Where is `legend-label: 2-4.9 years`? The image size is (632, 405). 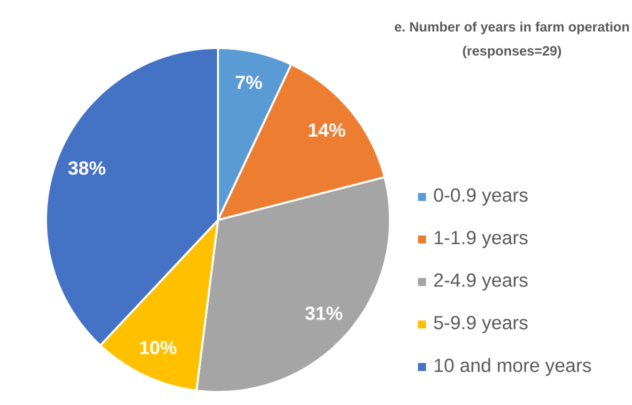 legend-label: 2-4.9 years is located at coordinates (481, 282).